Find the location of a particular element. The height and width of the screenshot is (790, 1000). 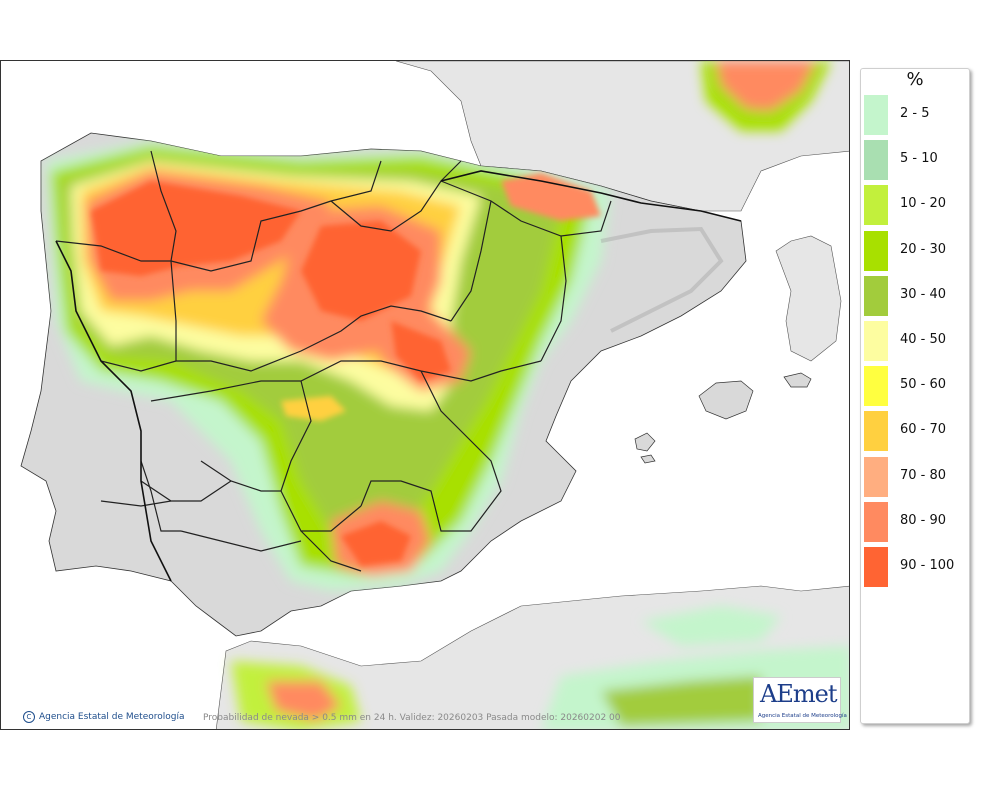

legend-item: 2 - 5 is located at coordinates (916, 115).